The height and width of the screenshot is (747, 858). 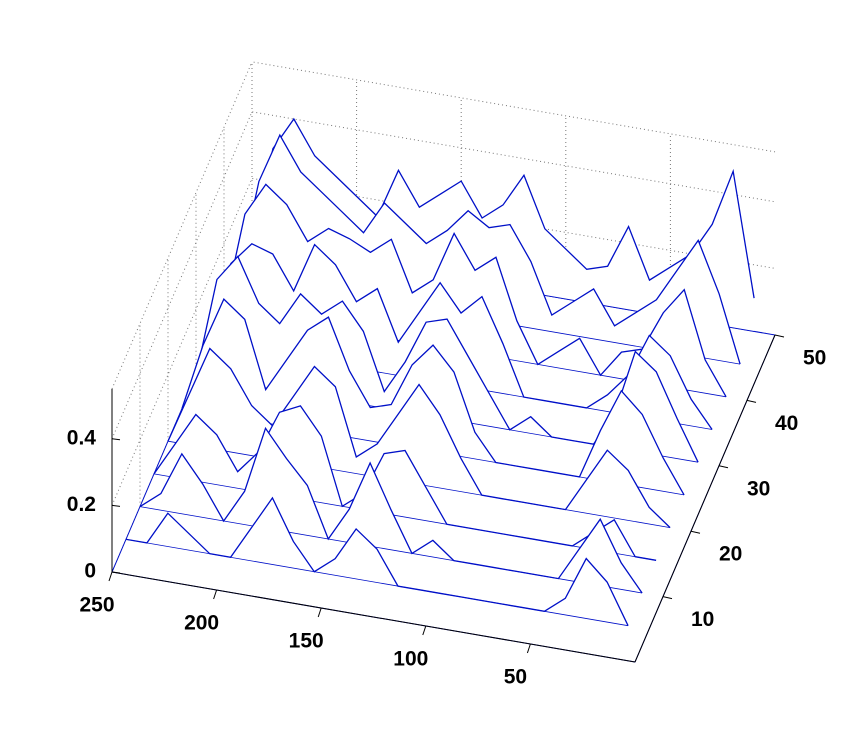 What do you see at coordinates (786, 423) in the screenshot?
I see `y-tick-label: 40` at bounding box center [786, 423].